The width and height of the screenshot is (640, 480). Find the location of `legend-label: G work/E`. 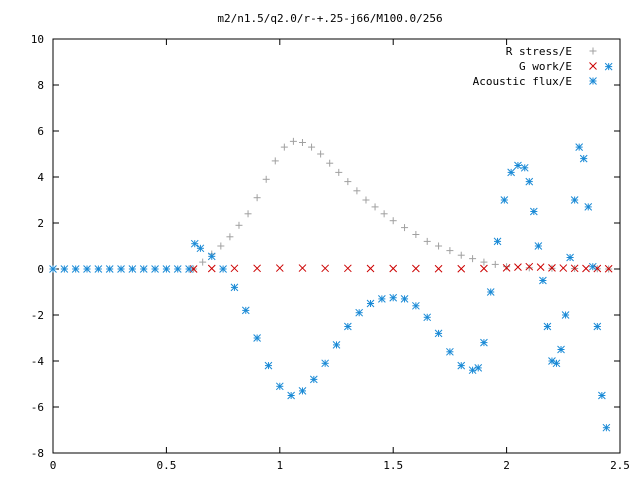

legend-label: G work/E is located at coordinates (545, 66).